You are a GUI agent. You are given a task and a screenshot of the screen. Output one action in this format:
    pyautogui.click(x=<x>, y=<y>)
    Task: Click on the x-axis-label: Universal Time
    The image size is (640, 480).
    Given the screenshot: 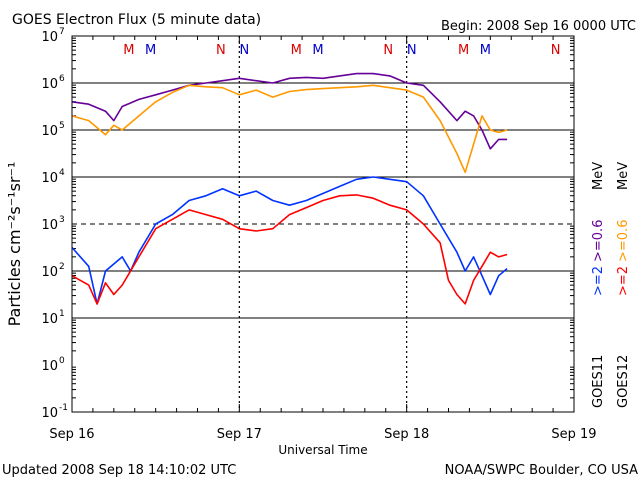 What is the action you would take?
    pyautogui.click(x=322, y=450)
    